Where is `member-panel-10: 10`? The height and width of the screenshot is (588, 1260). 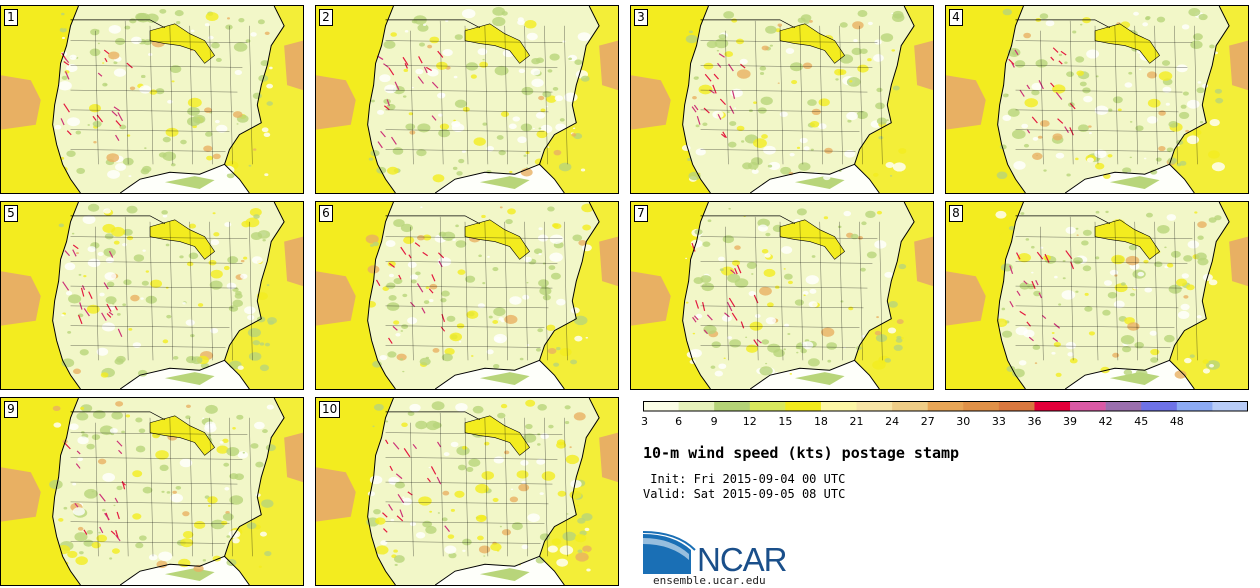 member-panel-10: 10 is located at coordinates (467, 491).